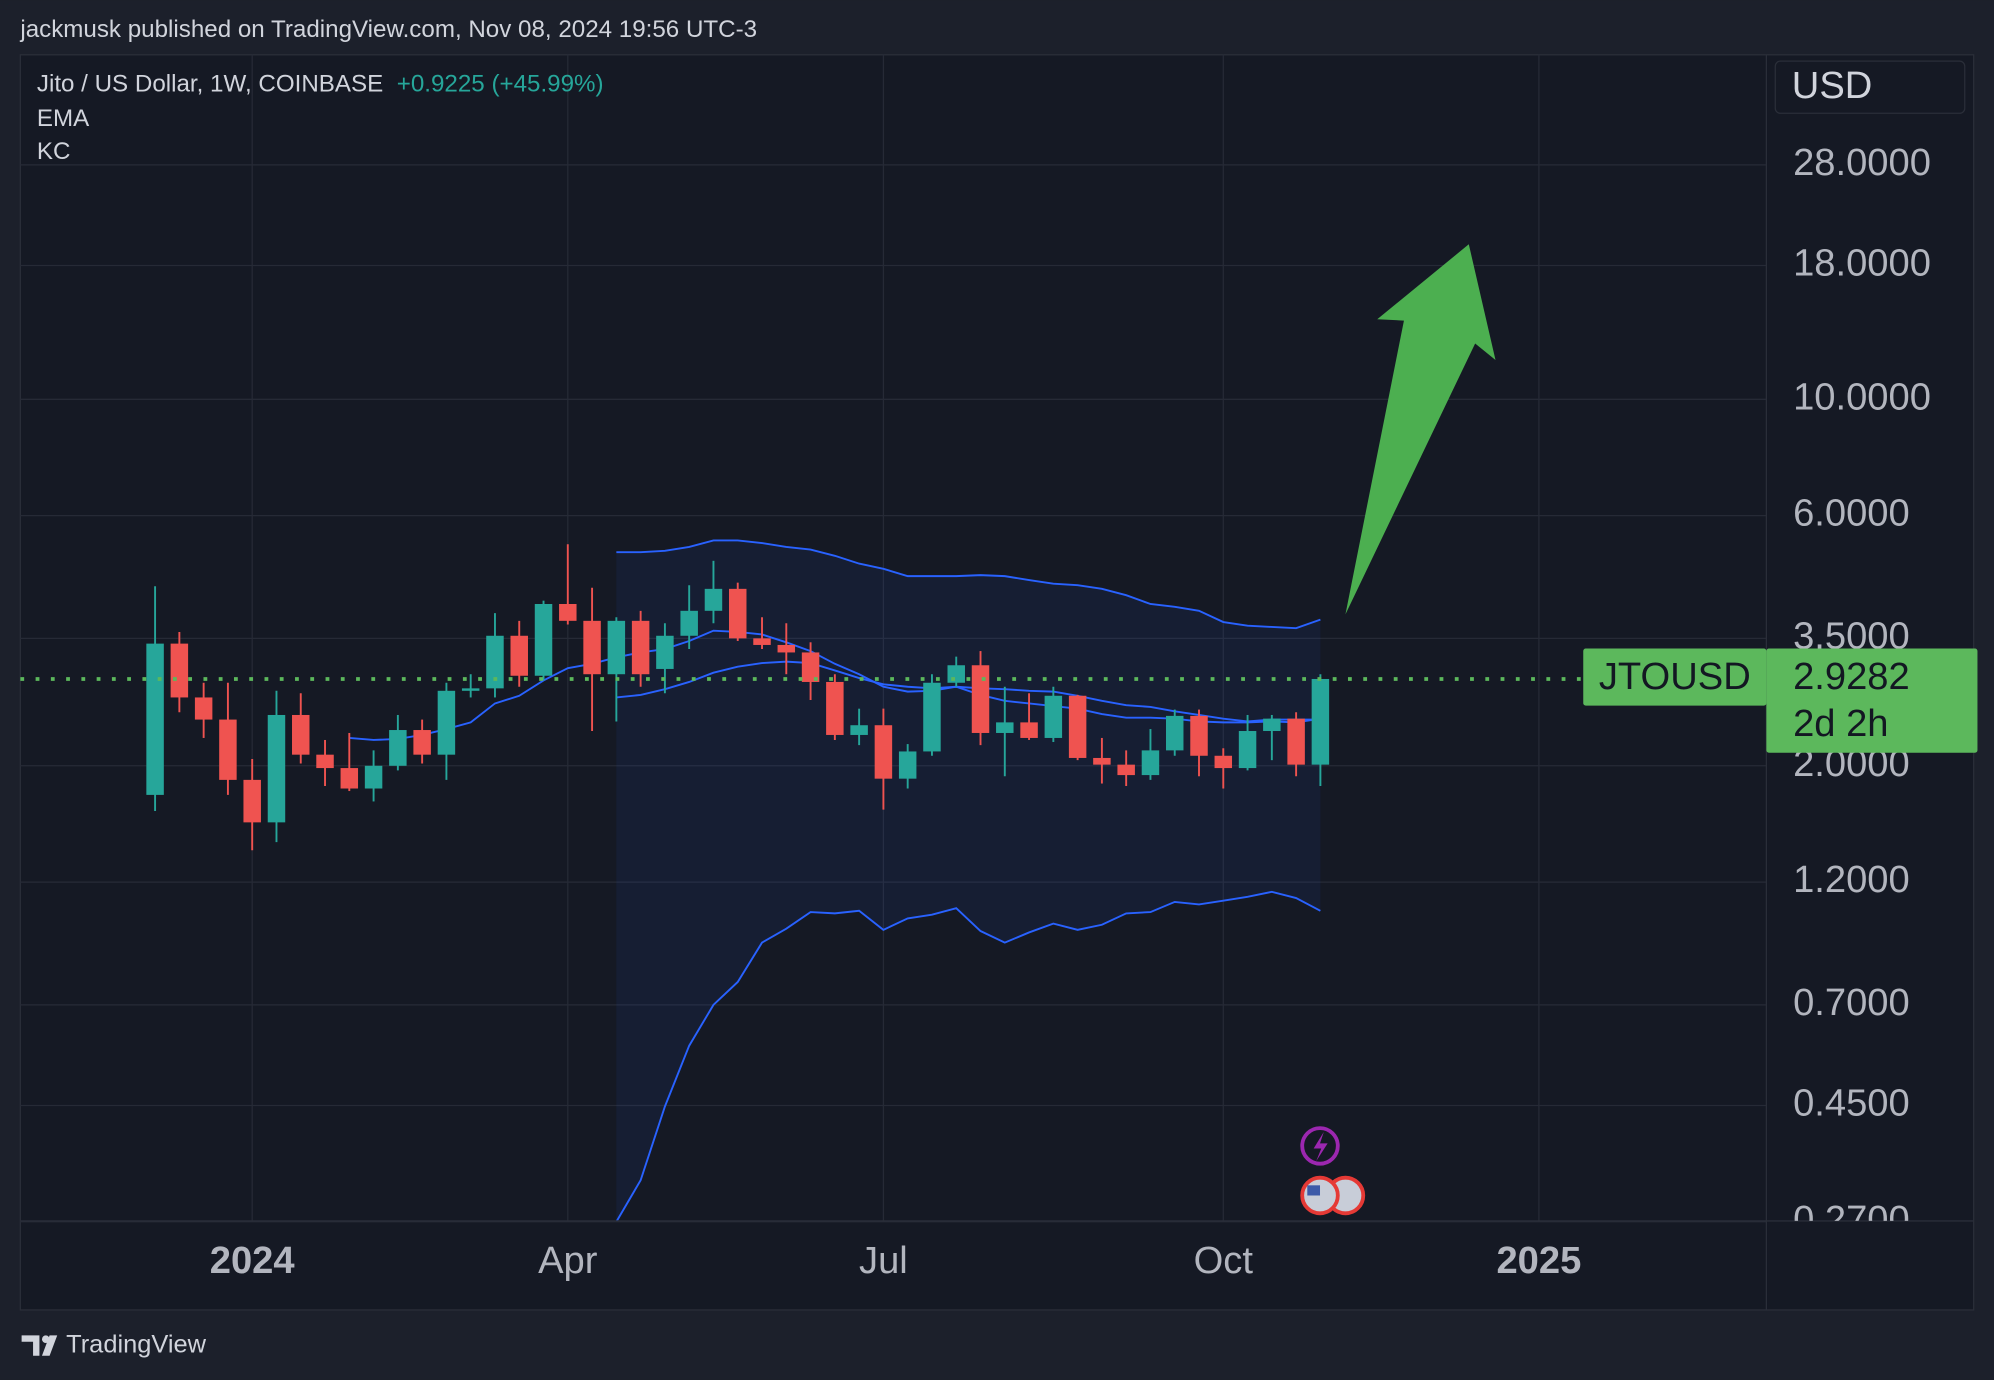 This screenshot has height=1380, width=1994. I want to click on currency-button, so click(1870, 87).